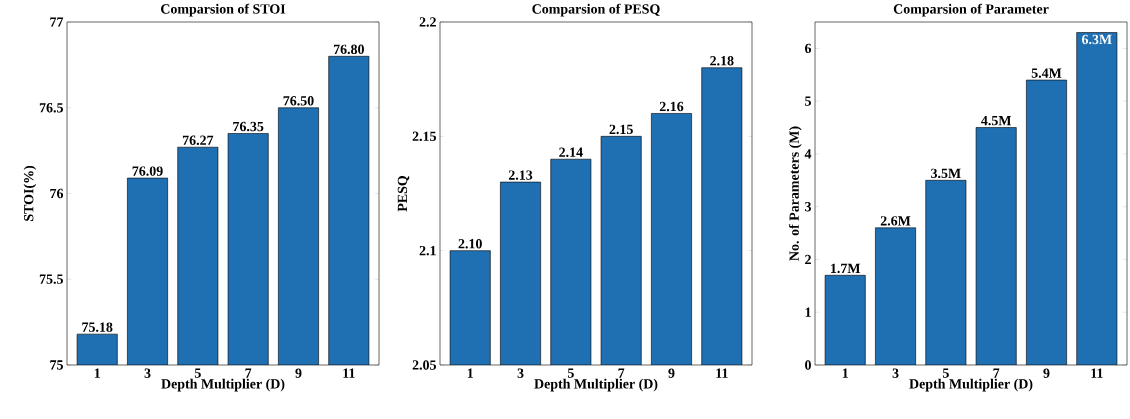 The image size is (1130, 419). I want to click on data-label: 4.5M, so click(996, 120).